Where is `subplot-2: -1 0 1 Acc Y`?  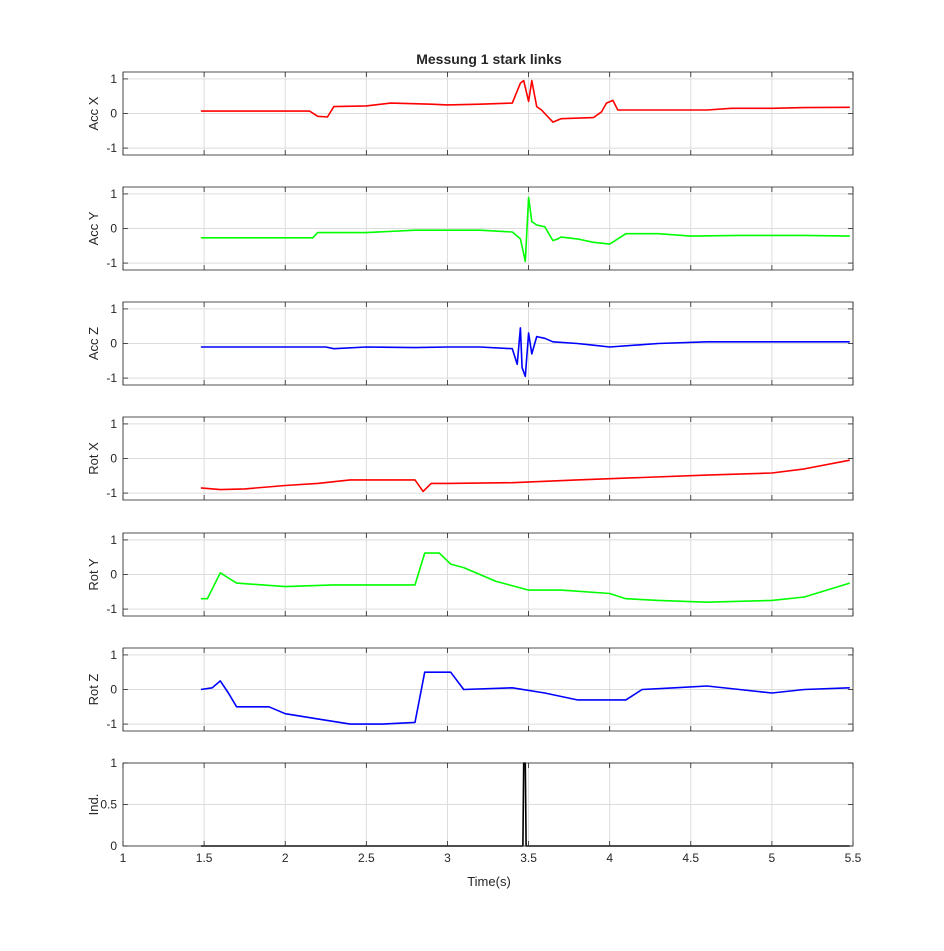
subplot-2: -1 0 1 Acc Y is located at coordinates (470, 228).